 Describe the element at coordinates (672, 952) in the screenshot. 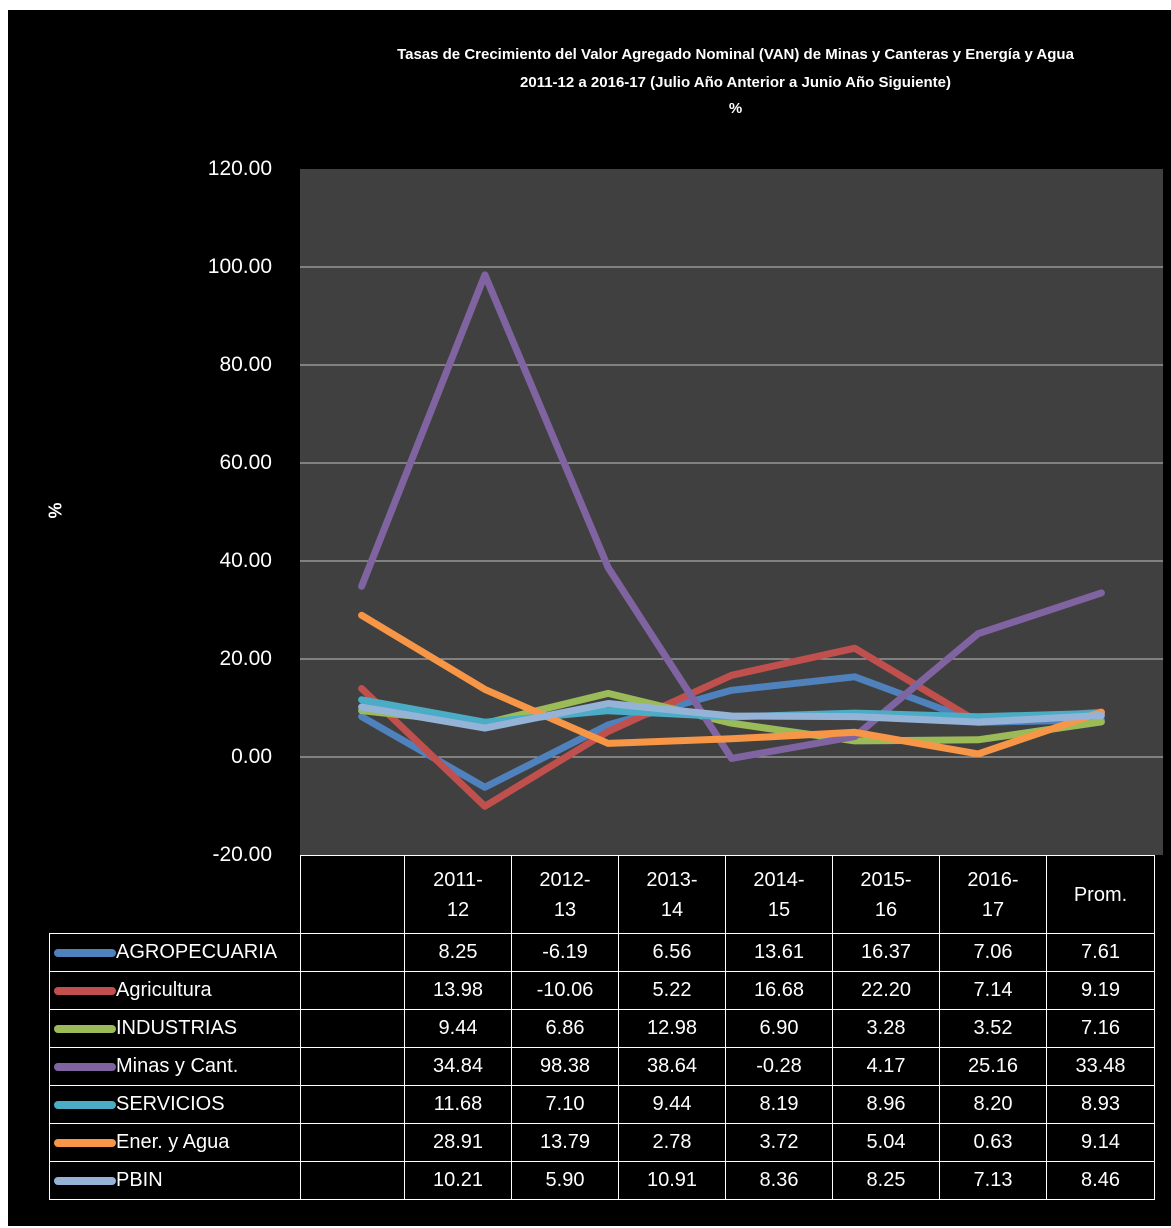

I see `data-label: 6.56` at that location.